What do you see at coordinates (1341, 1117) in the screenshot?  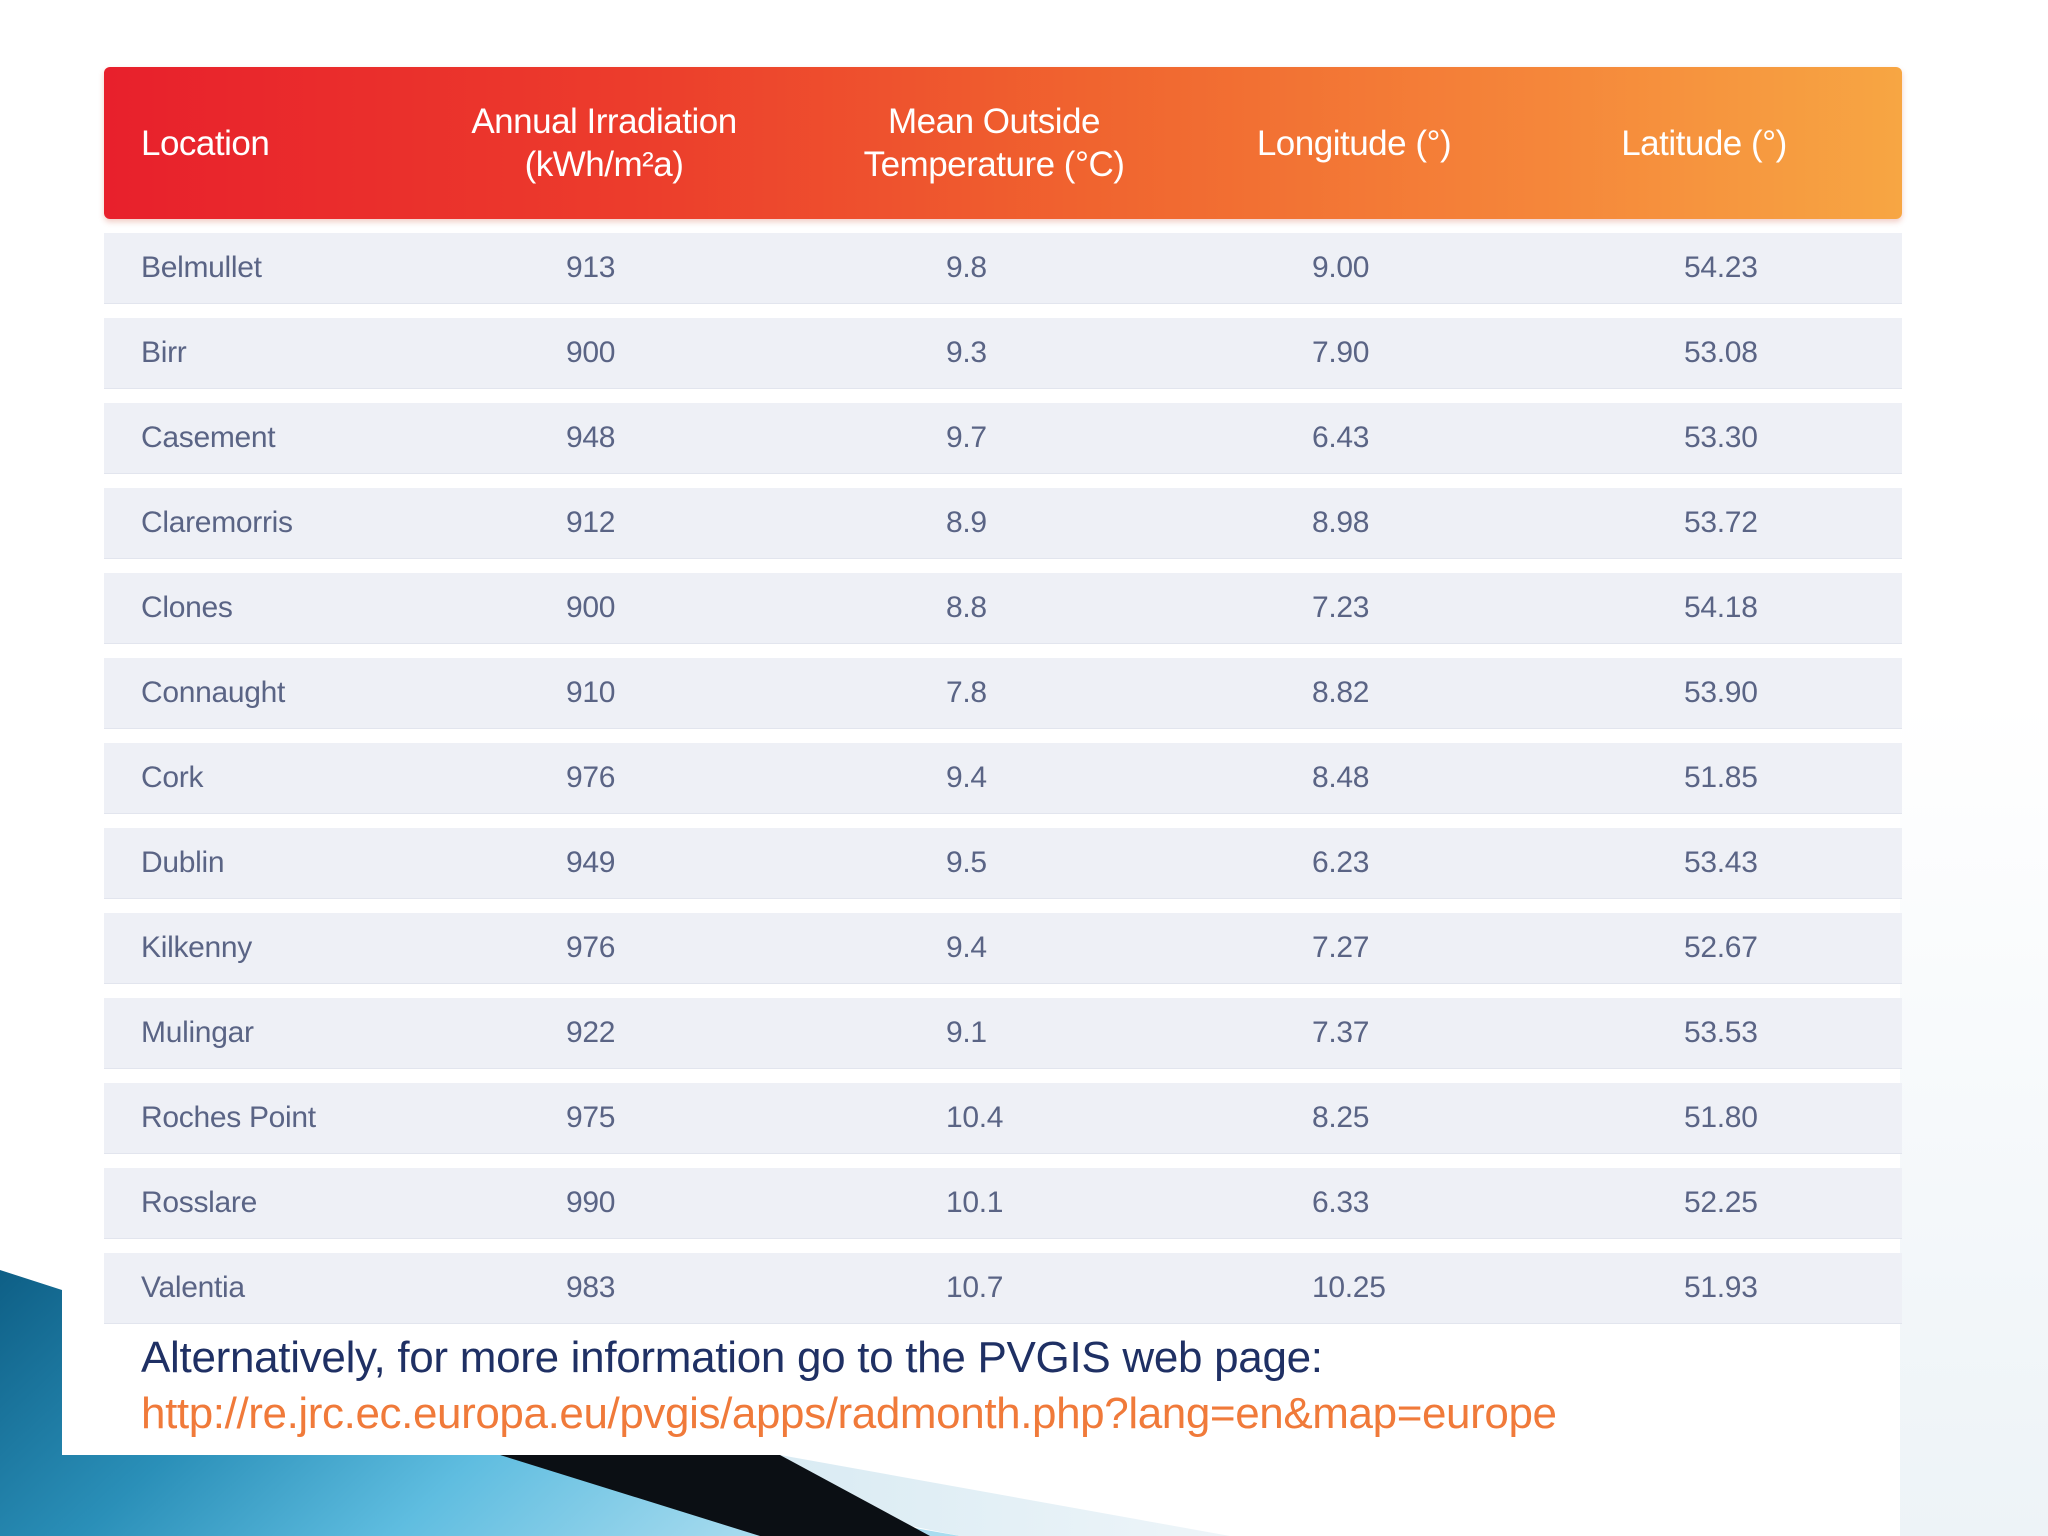 I see `cell-longitude: 8.25` at bounding box center [1341, 1117].